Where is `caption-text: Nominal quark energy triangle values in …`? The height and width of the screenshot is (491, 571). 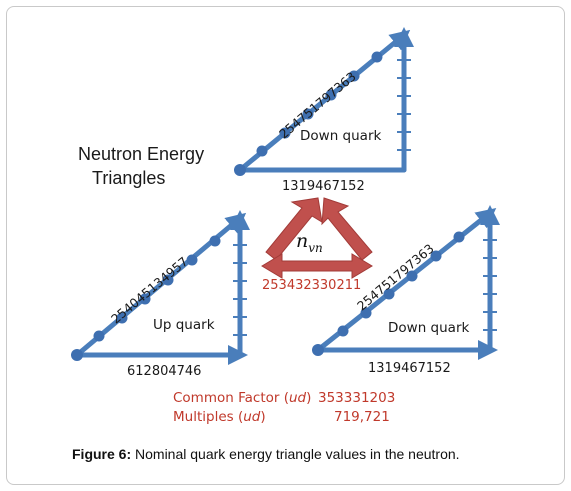
caption-text: Nominal quark energy triangle values in … is located at coordinates (295, 454).